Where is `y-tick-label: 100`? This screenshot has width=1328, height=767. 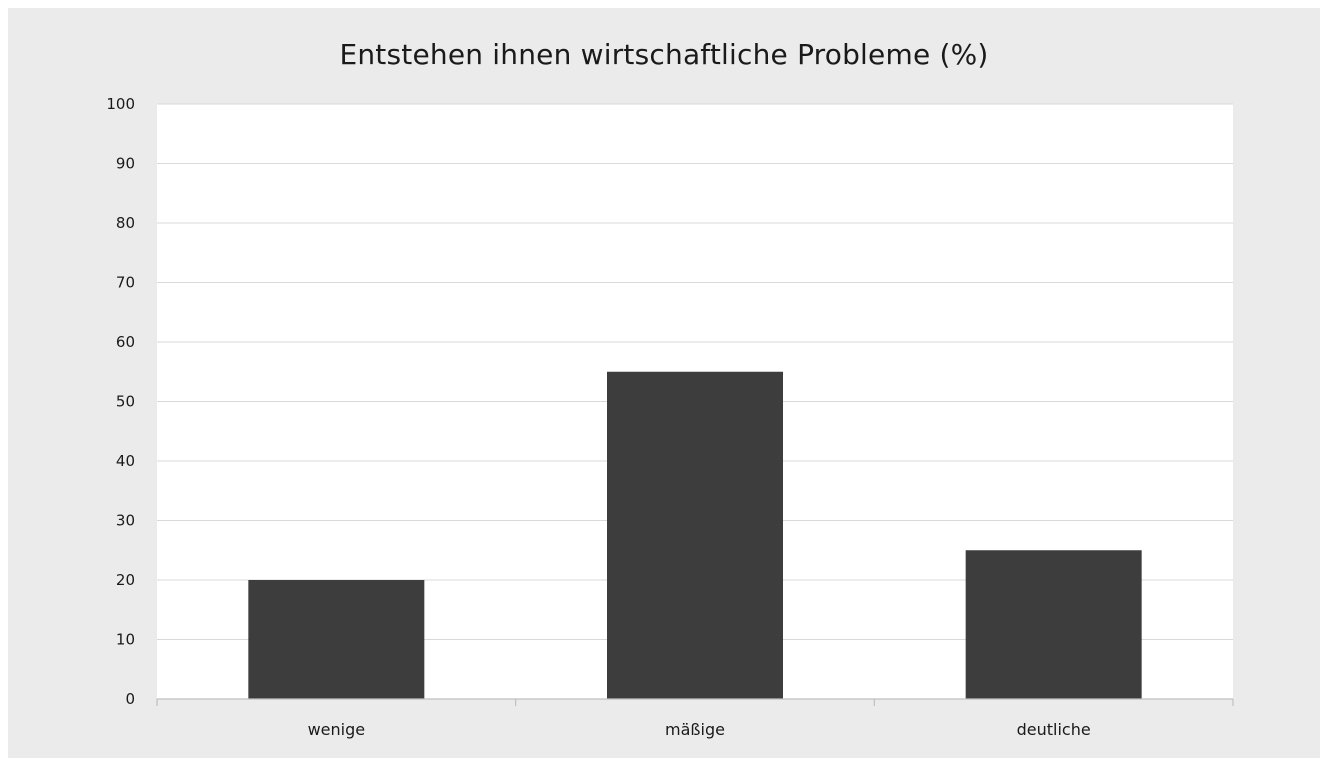
y-tick-label: 100 is located at coordinates (120, 104).